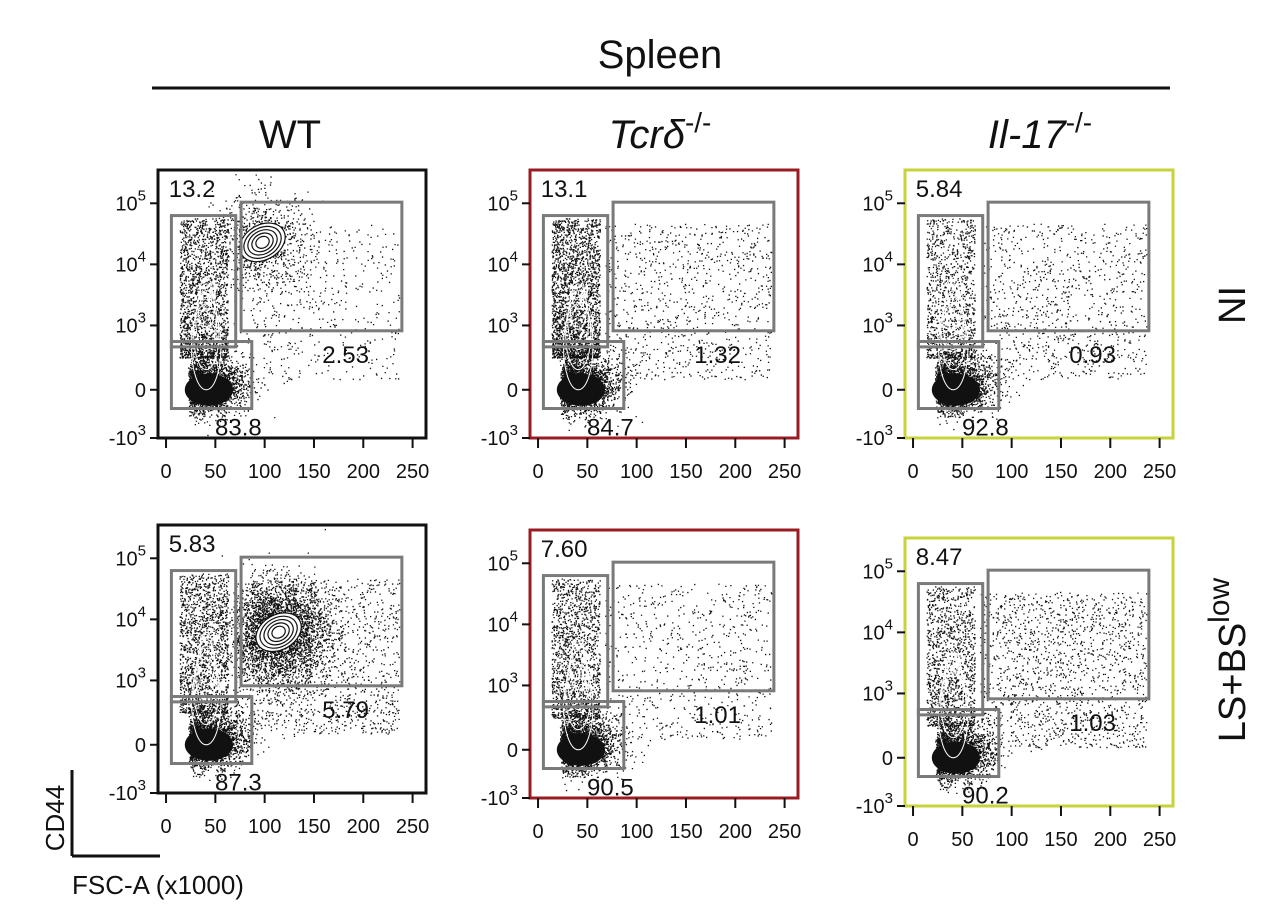  I want to click on row-label-text: NI, so click(1233, 305).